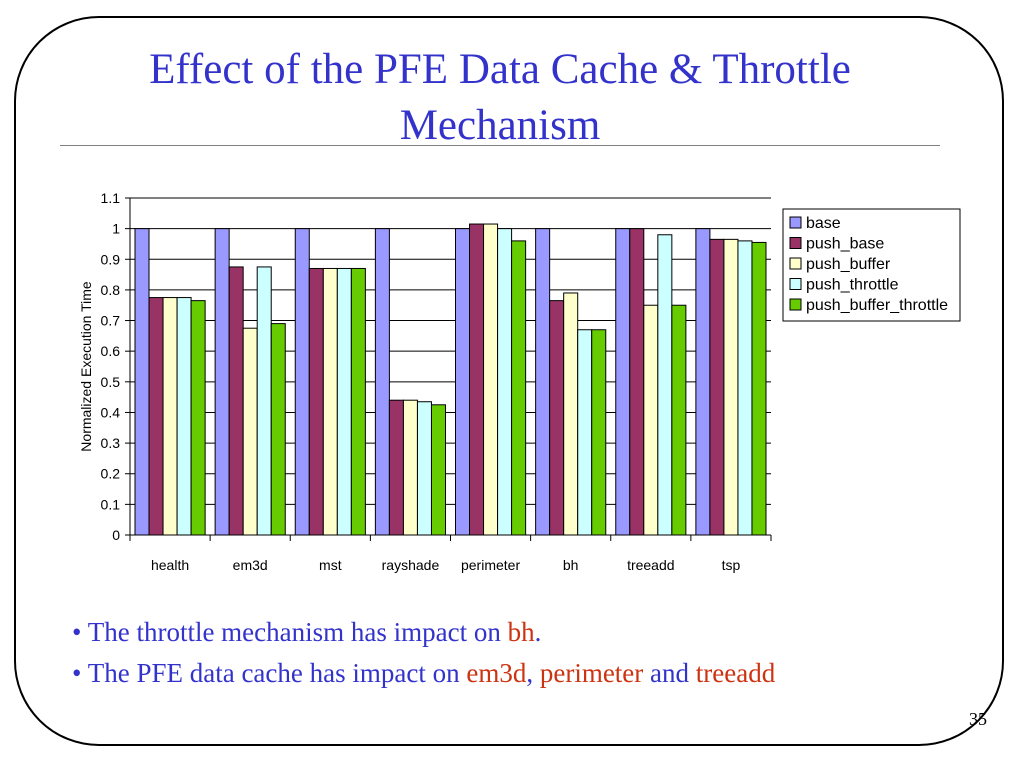  I want to click on x-category-label: tsp, so click(731, 565).